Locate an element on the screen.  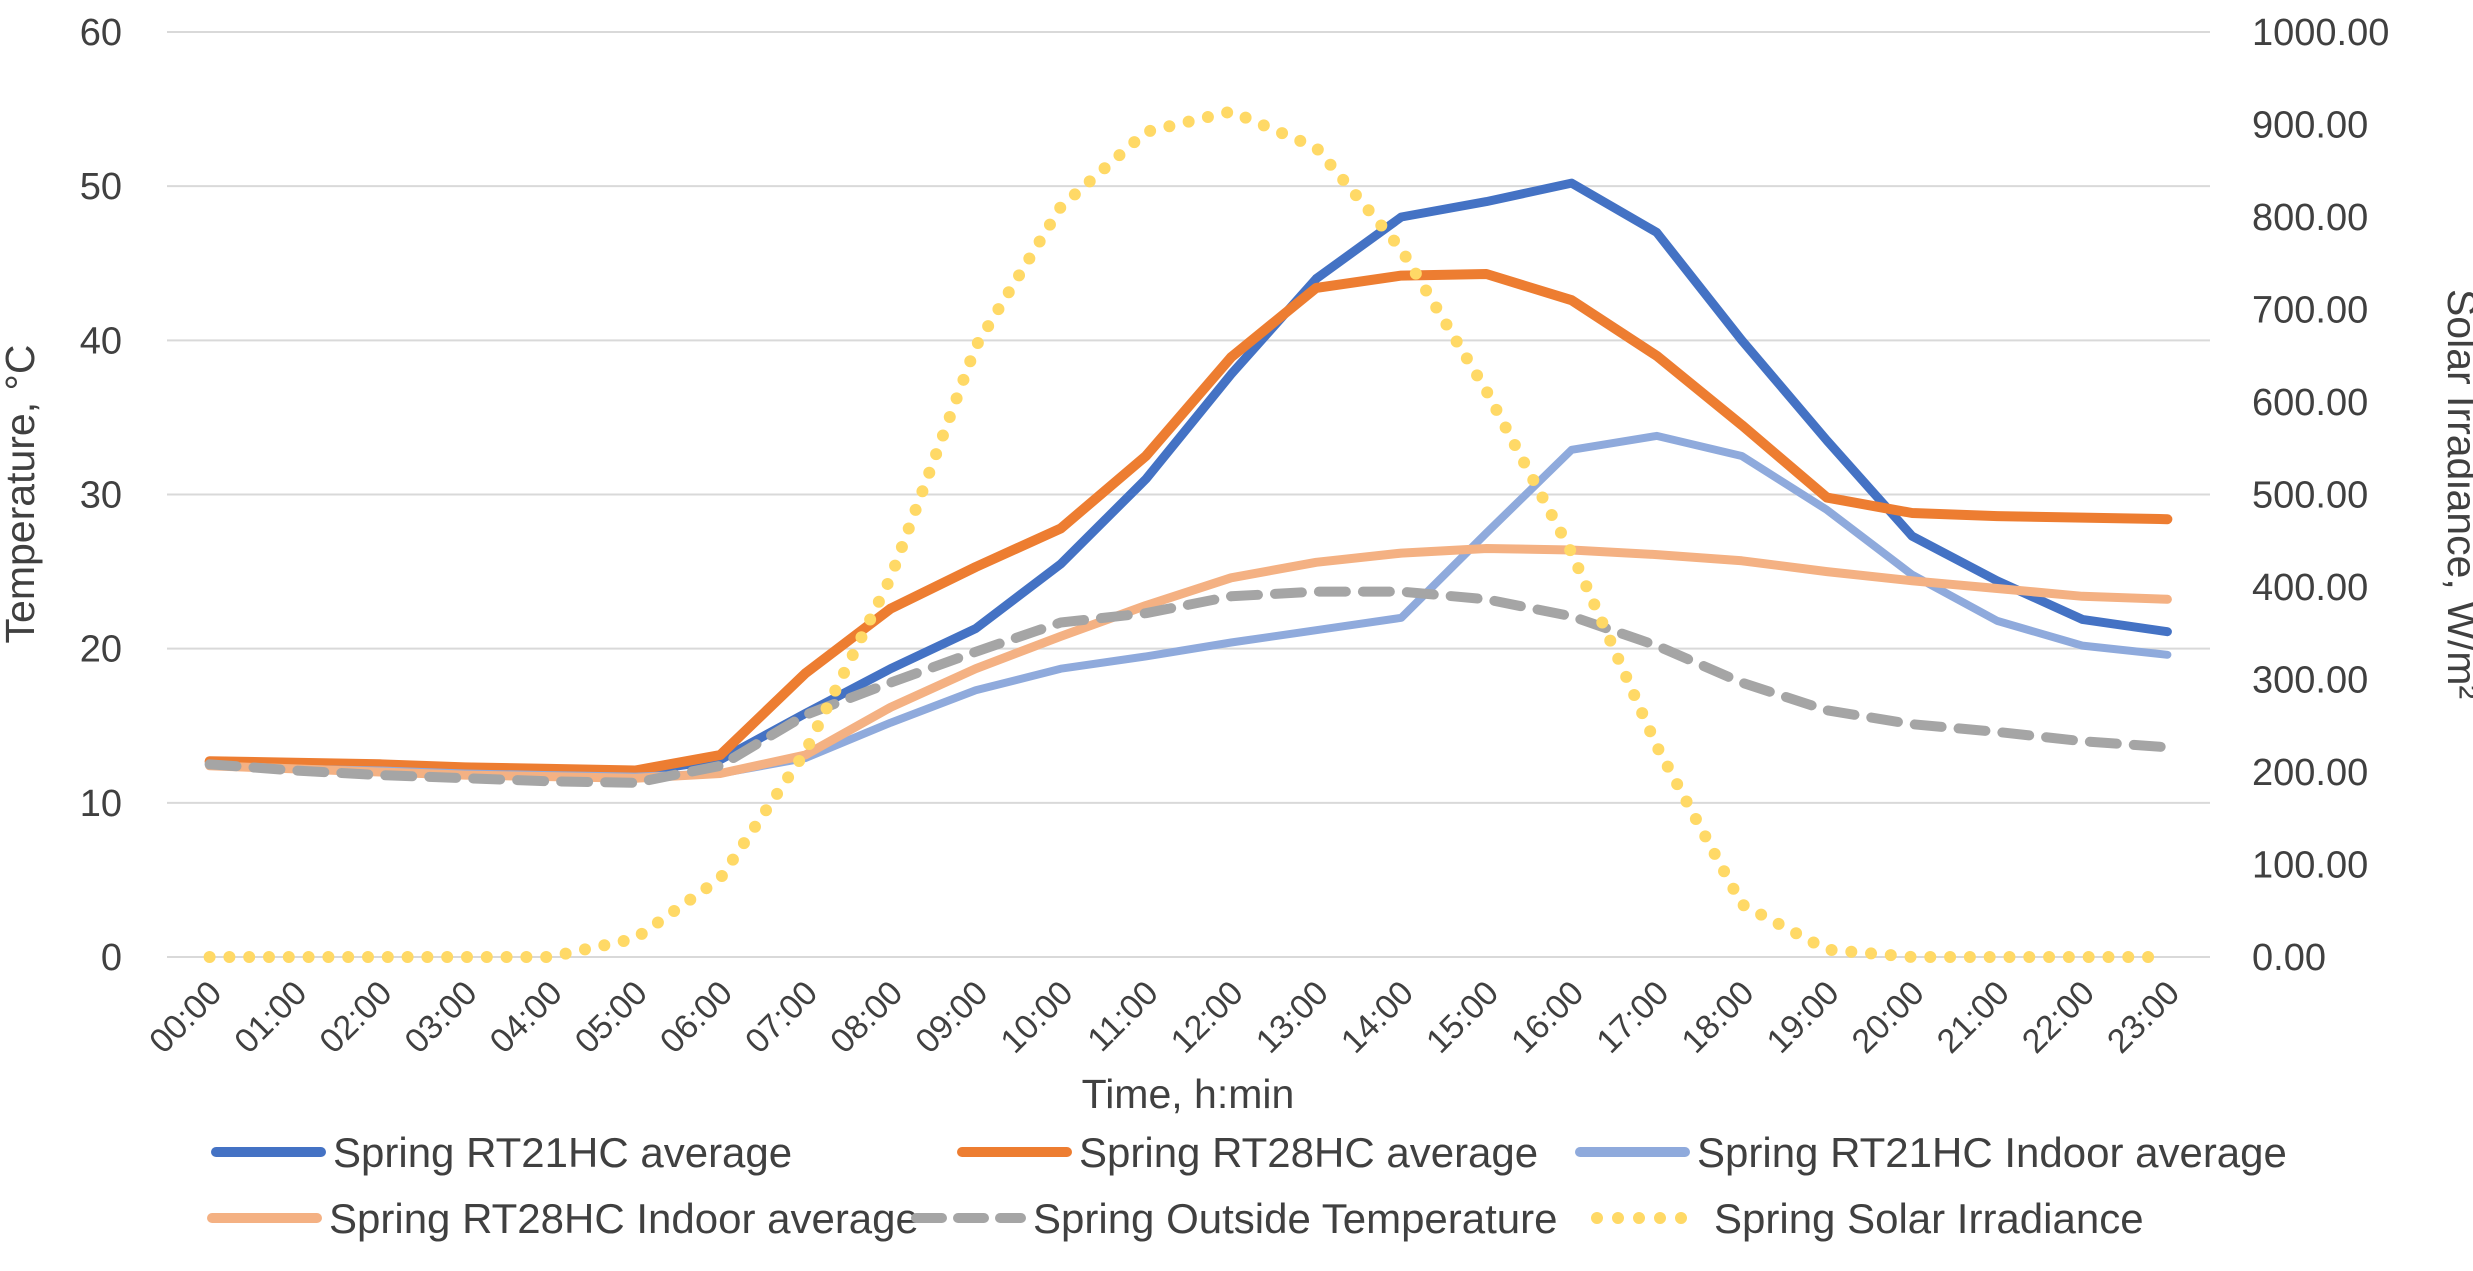
legend-label: Spring RT21HC Indoor average is located at coordinates (1992, 1152).